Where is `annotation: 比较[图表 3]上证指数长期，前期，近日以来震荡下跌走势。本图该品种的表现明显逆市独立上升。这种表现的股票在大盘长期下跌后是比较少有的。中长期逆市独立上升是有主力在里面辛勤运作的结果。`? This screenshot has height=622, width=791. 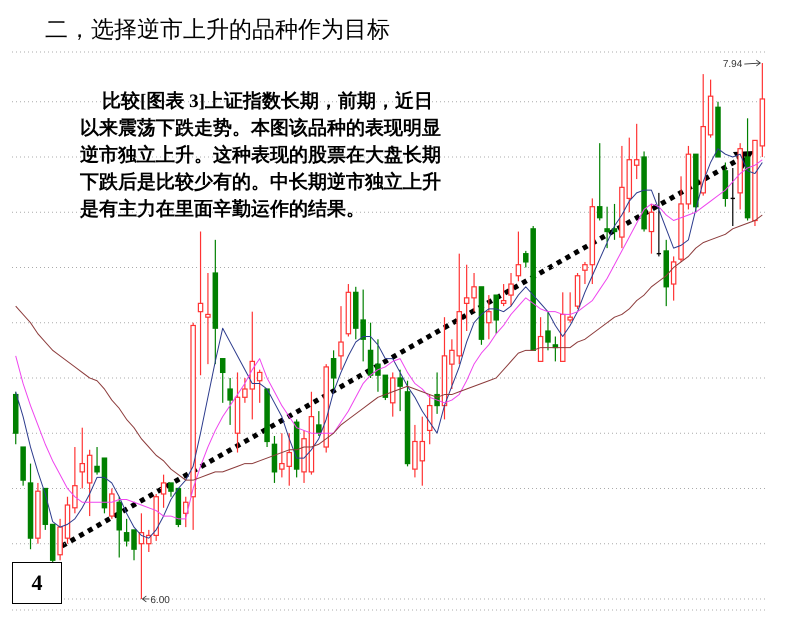 annotation: 比较[图表 3]上证指数长期，前期，近日以来震荡下跌走势。本图该品种的表现明显逆市独立上升。这种表现的股票在大盘长期下跌后是比较少有的。中长期逆市独立上升是有主力在里面辛勤运作的结果。 is located at coordinates (261, 156).